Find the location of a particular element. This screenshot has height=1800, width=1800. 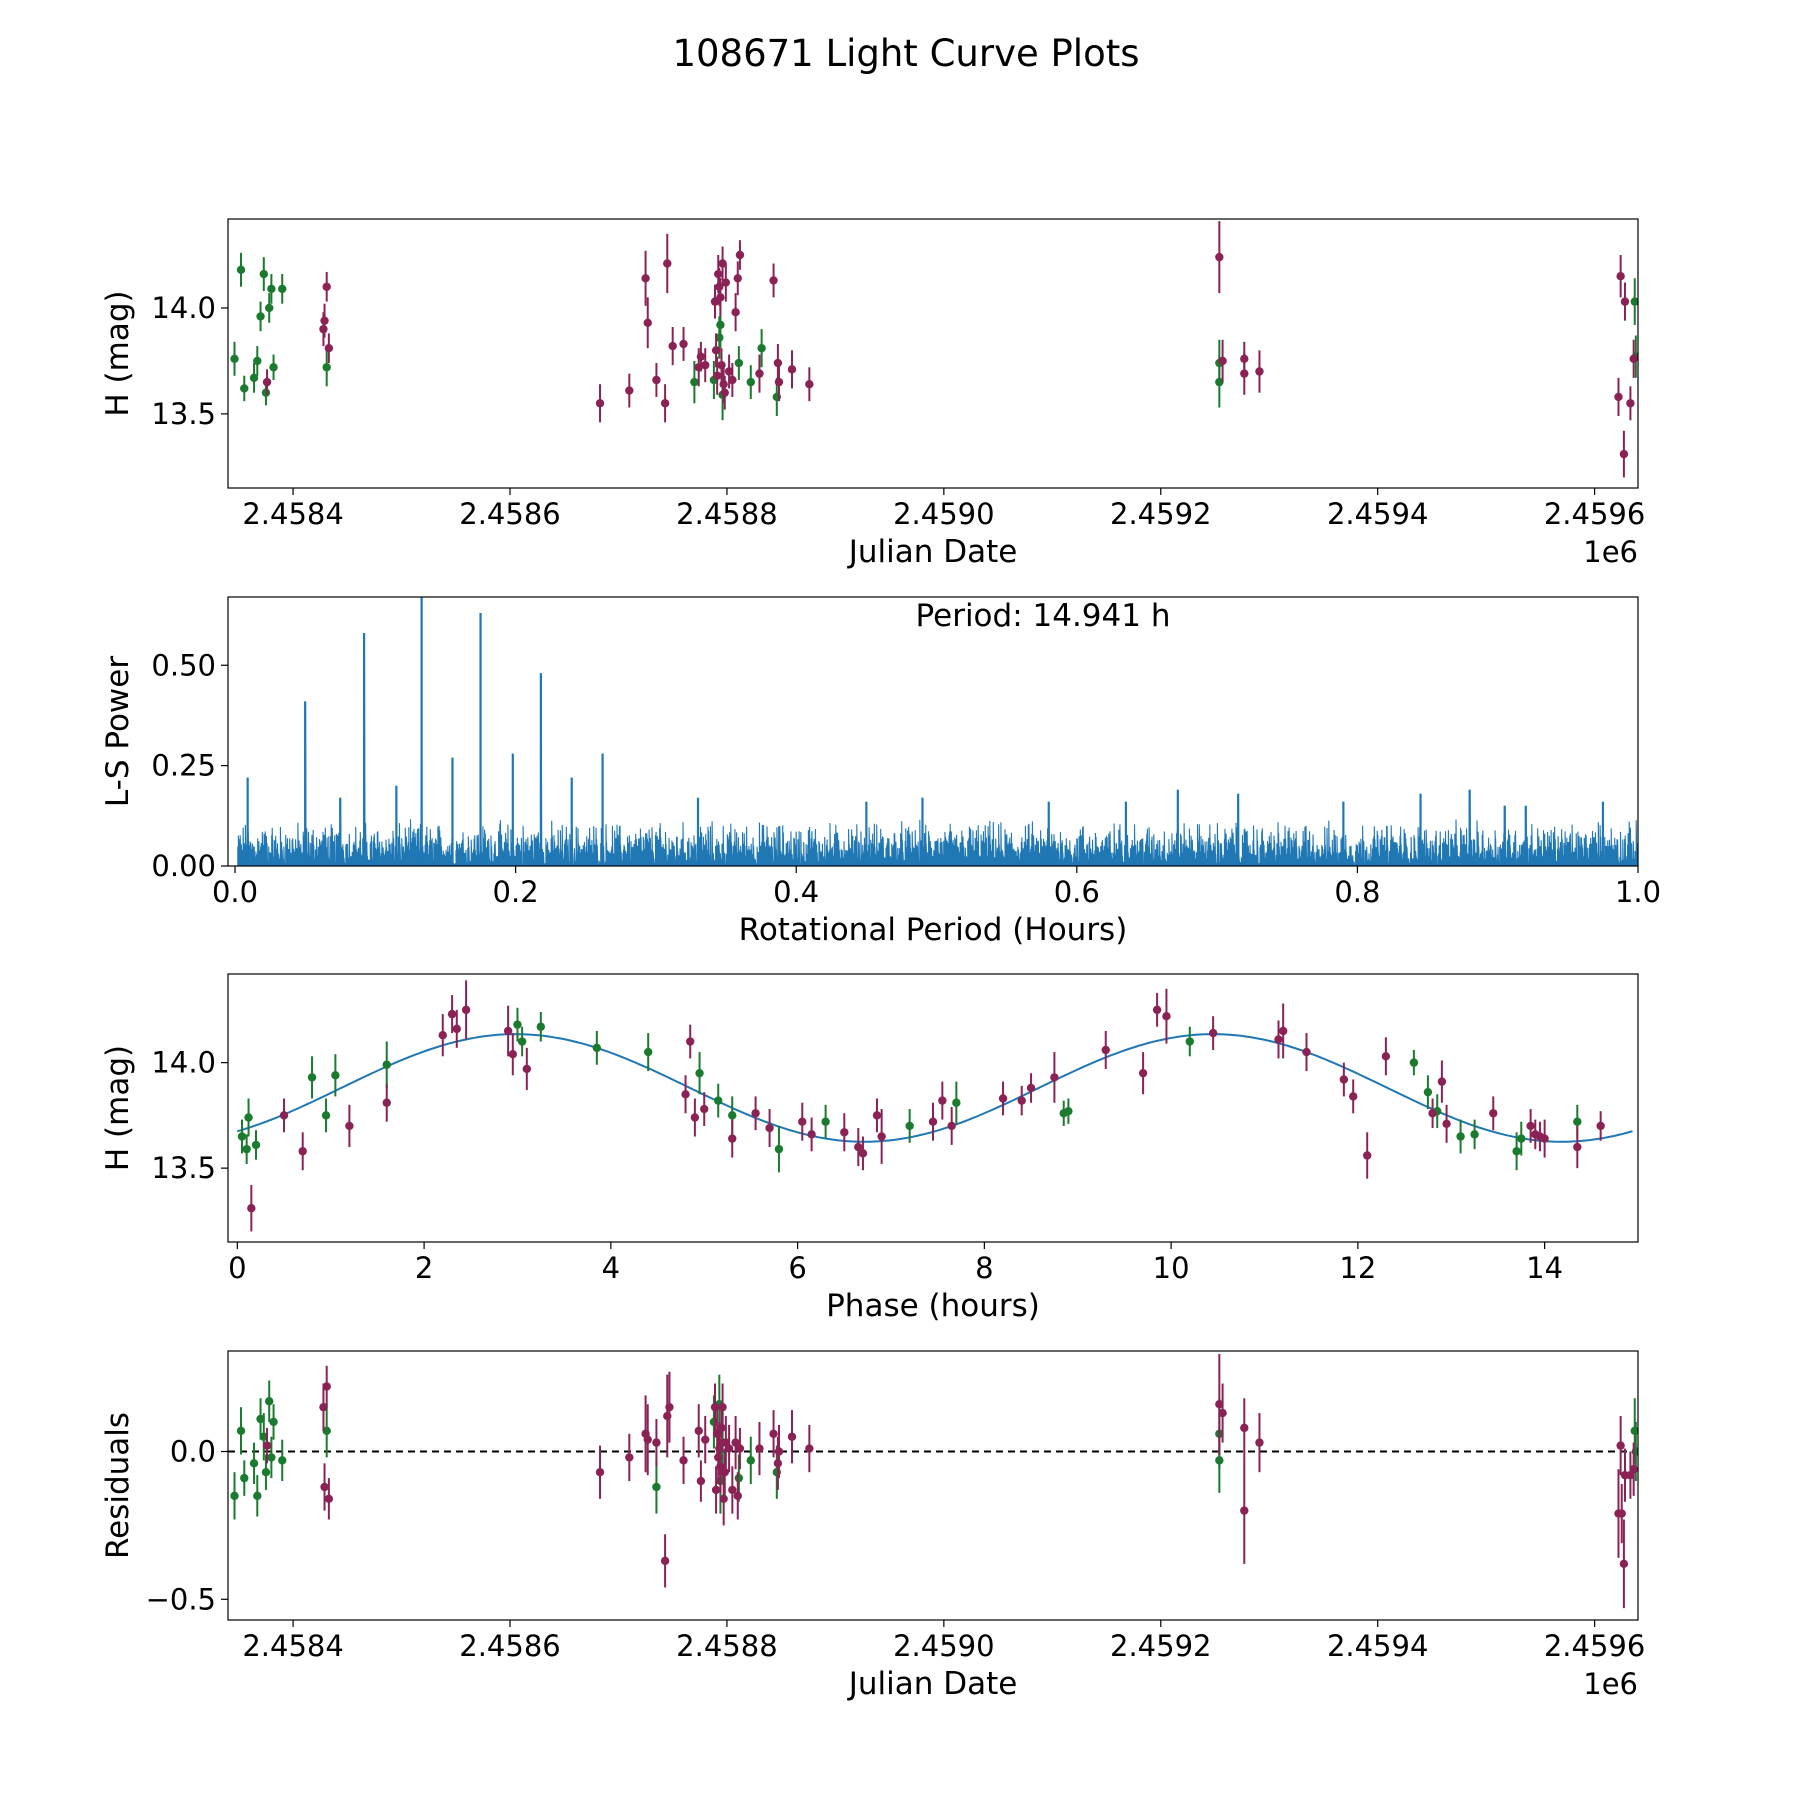

residuals-ytick-label-1: 0.0 is located at coordinates (193, 1452).